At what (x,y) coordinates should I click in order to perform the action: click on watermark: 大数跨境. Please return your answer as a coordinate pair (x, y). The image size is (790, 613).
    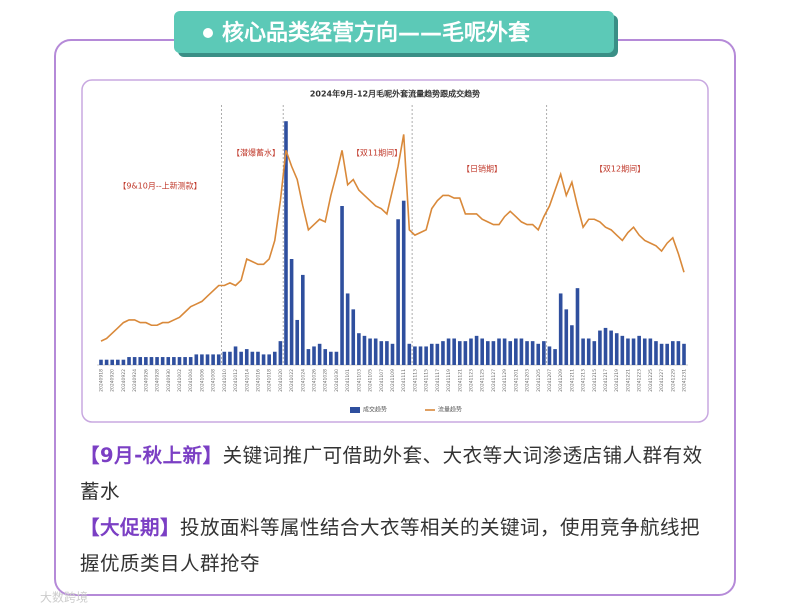
    Looking at the image, I should click on (64, 597).